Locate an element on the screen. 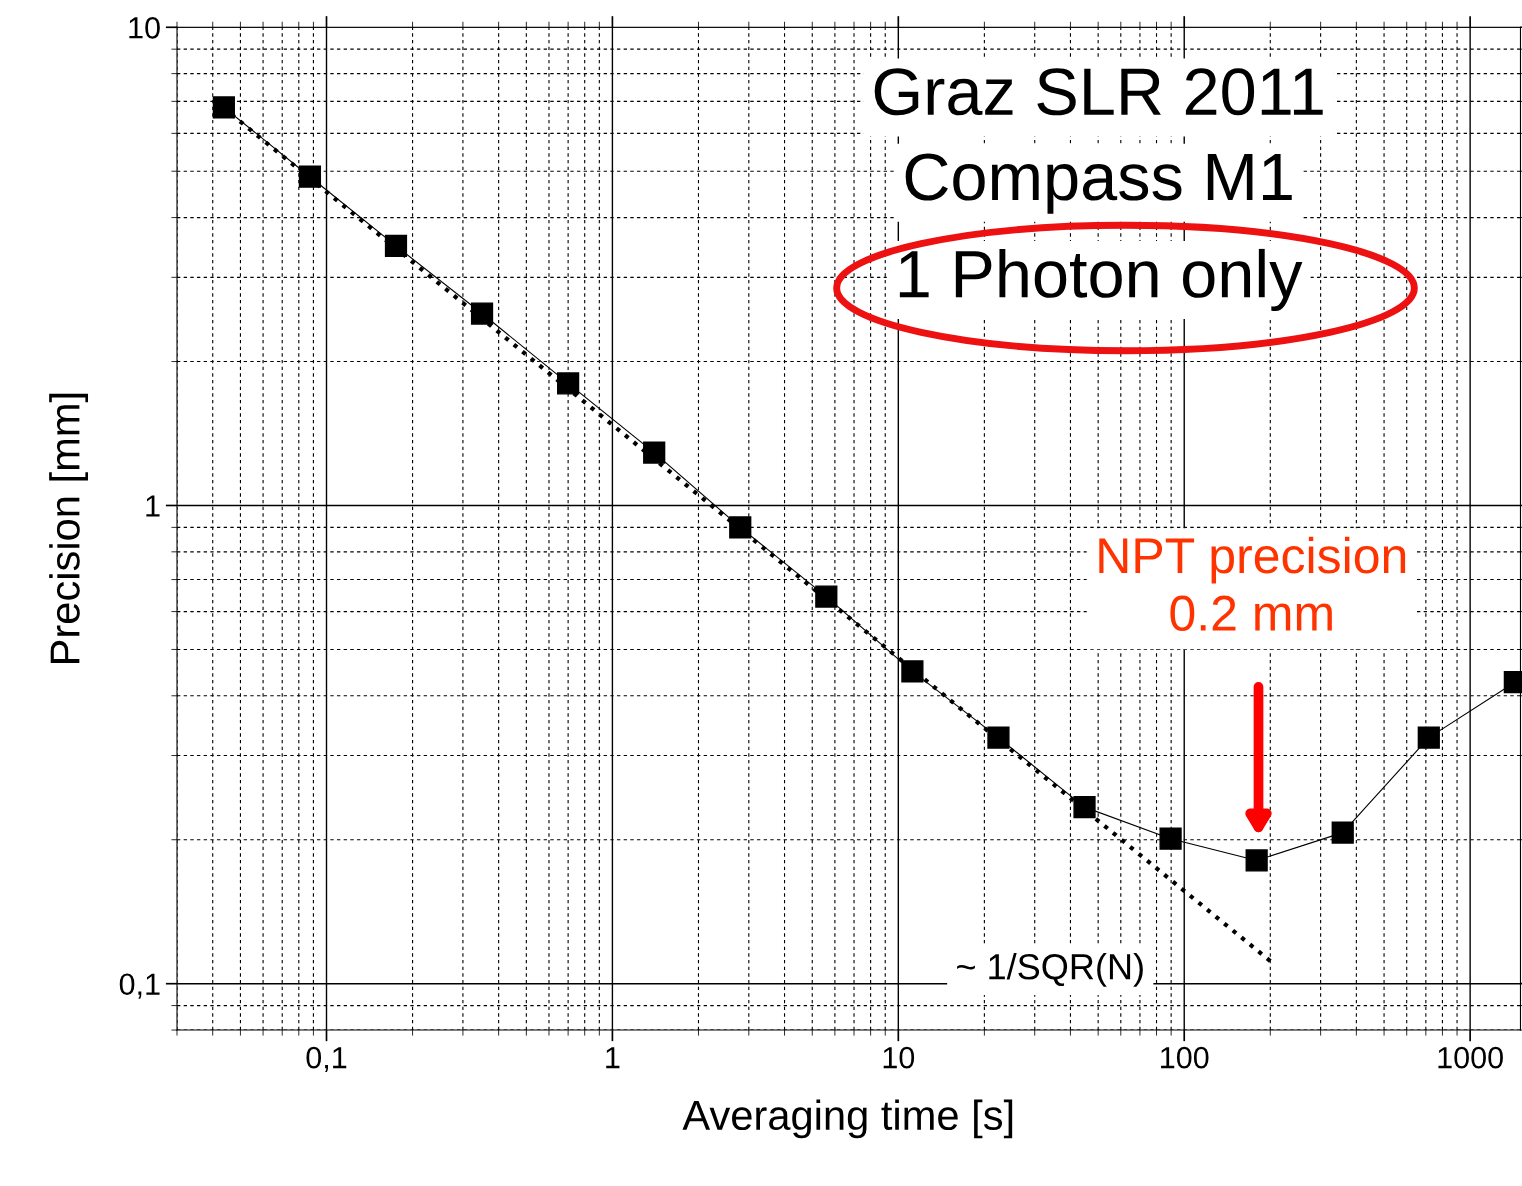 The height and width of the screenshot is (1186, 1522). annotation: 1 Photon only is located at coordinates (1101, 280).